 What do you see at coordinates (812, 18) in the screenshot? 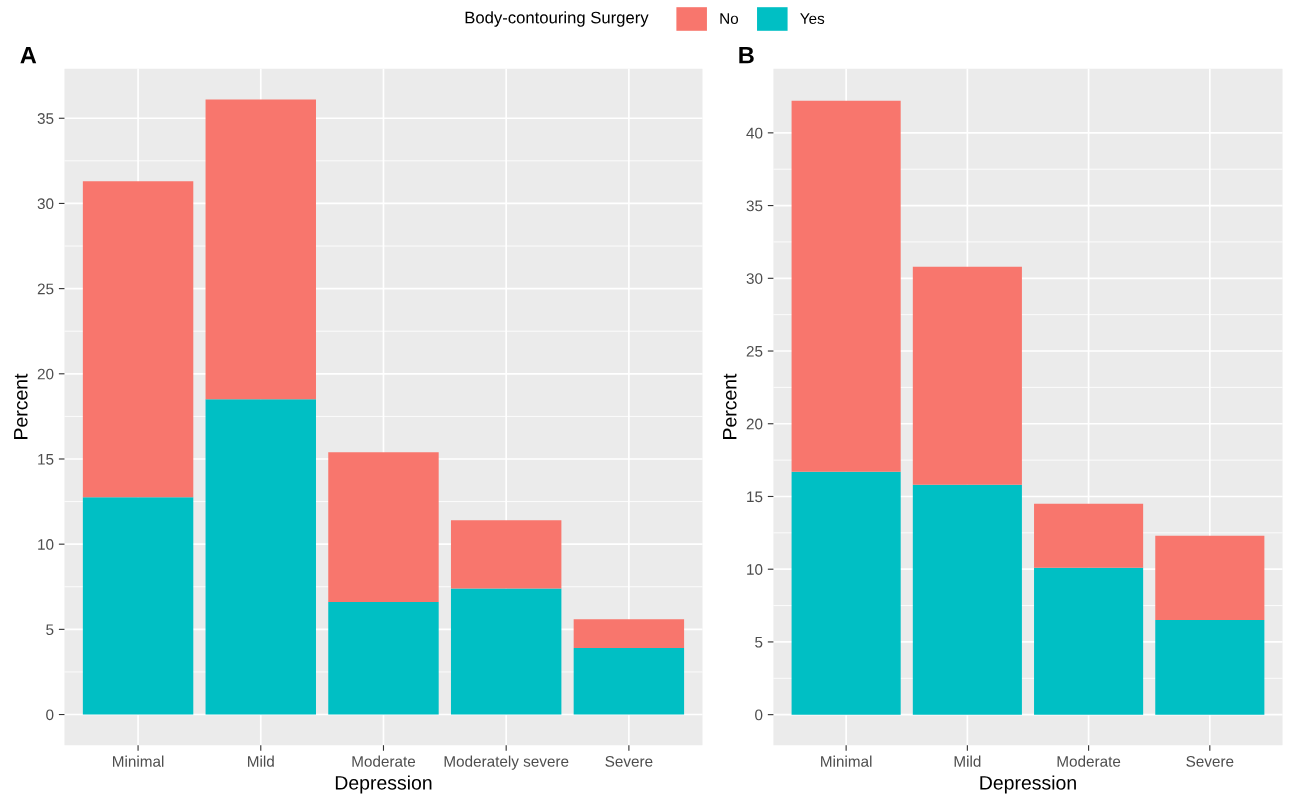
I see `legend-label: Yes` at bounding box center [812, 18].